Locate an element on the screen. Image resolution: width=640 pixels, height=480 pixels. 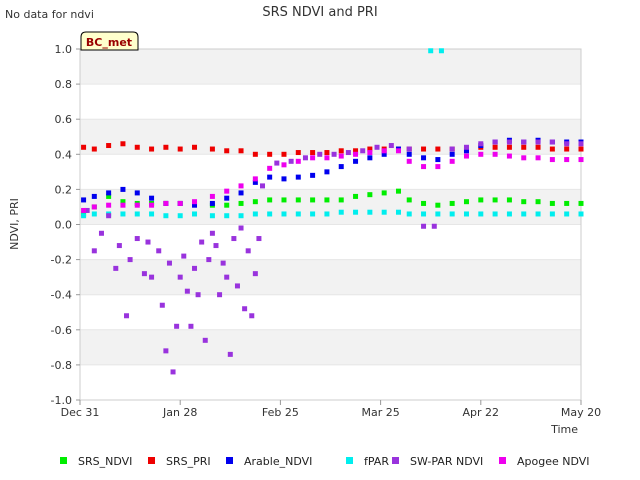
site-badge-box is located at coordinates (109, 41).